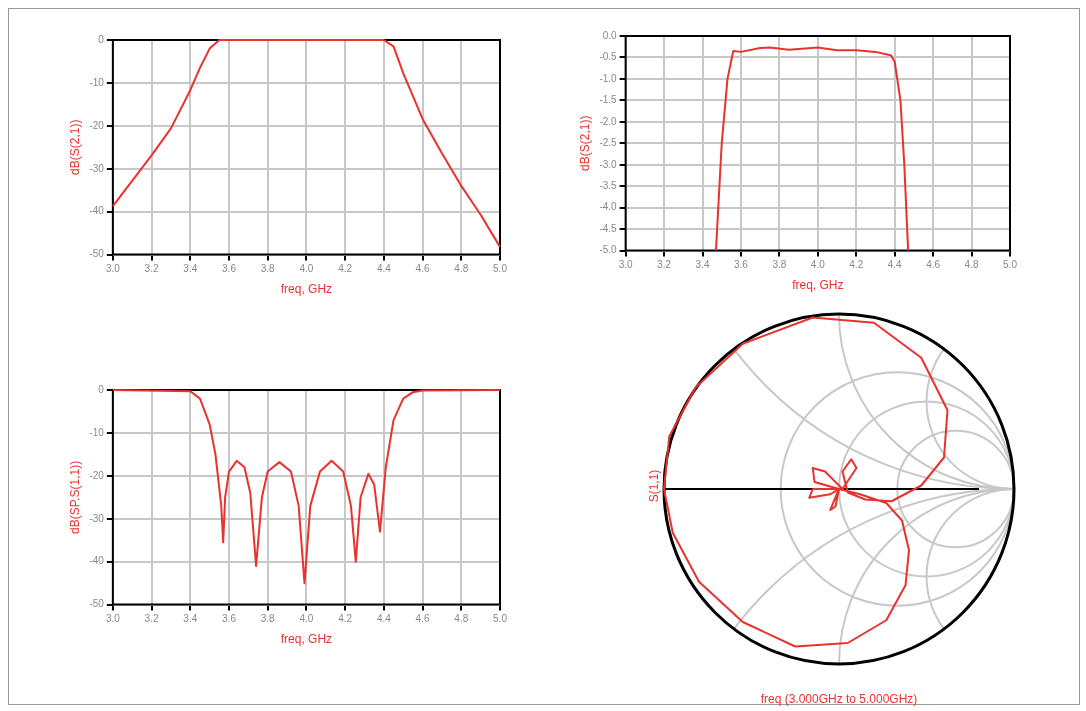 Image resolution: width=1086 pixels, height=711 pixels. I want to click on y-tick-label: -3.0, so click(608, 164).